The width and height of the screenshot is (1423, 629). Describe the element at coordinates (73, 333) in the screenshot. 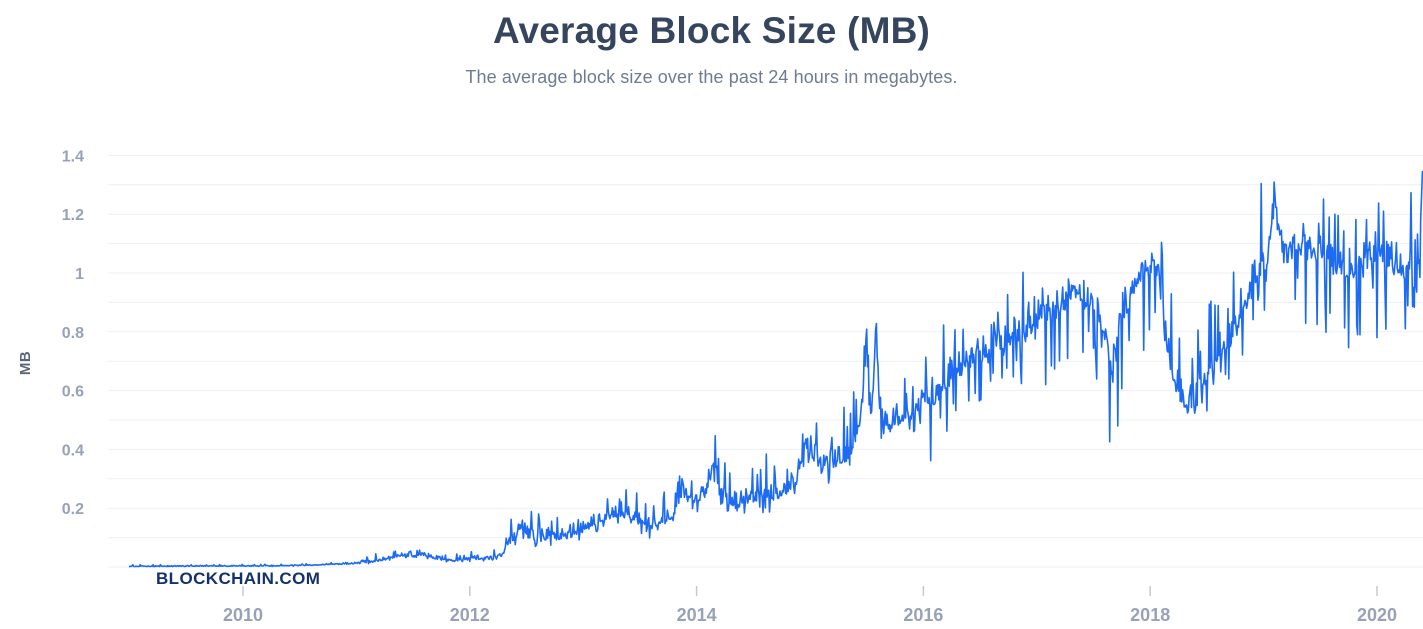

I see `y-axis-tick-label: 0.8` at that location.